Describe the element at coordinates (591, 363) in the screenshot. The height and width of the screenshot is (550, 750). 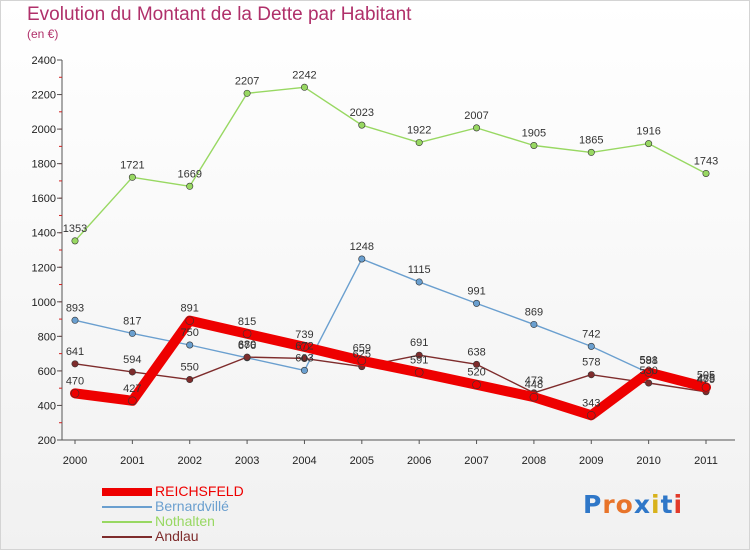
I see `data-label-andlau: 578` at that location.